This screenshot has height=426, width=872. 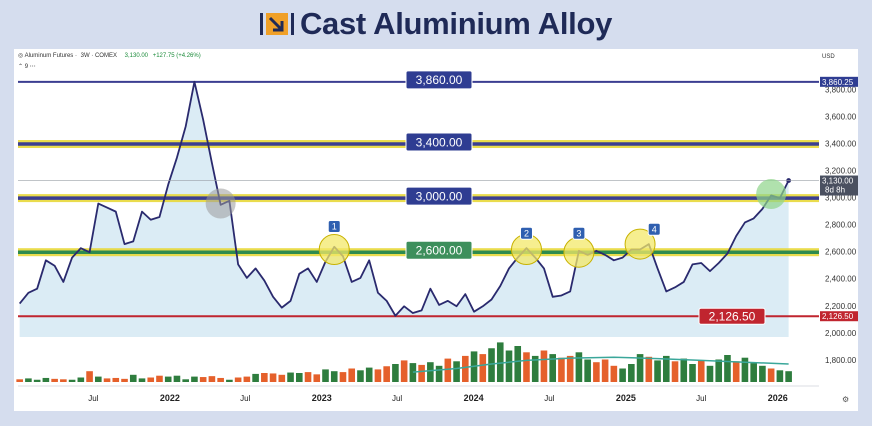 I want to click on logo-icon, so click(x=276, y=24).